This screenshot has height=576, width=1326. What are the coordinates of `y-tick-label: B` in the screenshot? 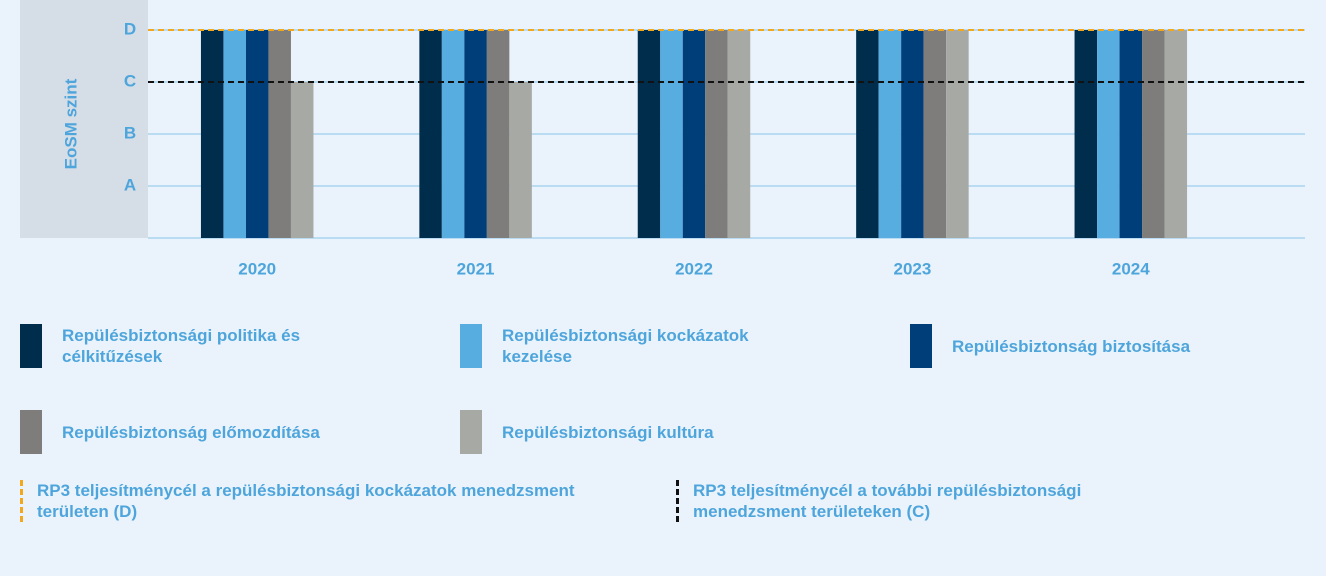 It's located at (130, 132).